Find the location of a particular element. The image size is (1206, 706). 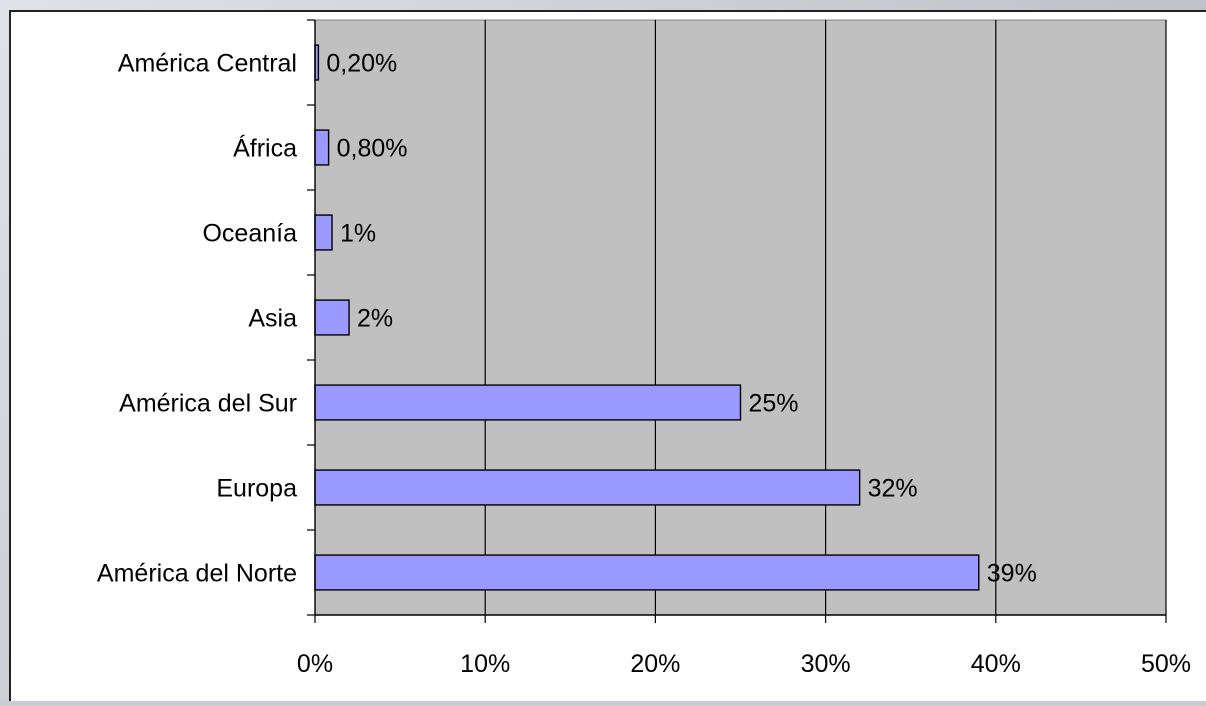

category-label: Oceanía is located at coordinates (249, 234).